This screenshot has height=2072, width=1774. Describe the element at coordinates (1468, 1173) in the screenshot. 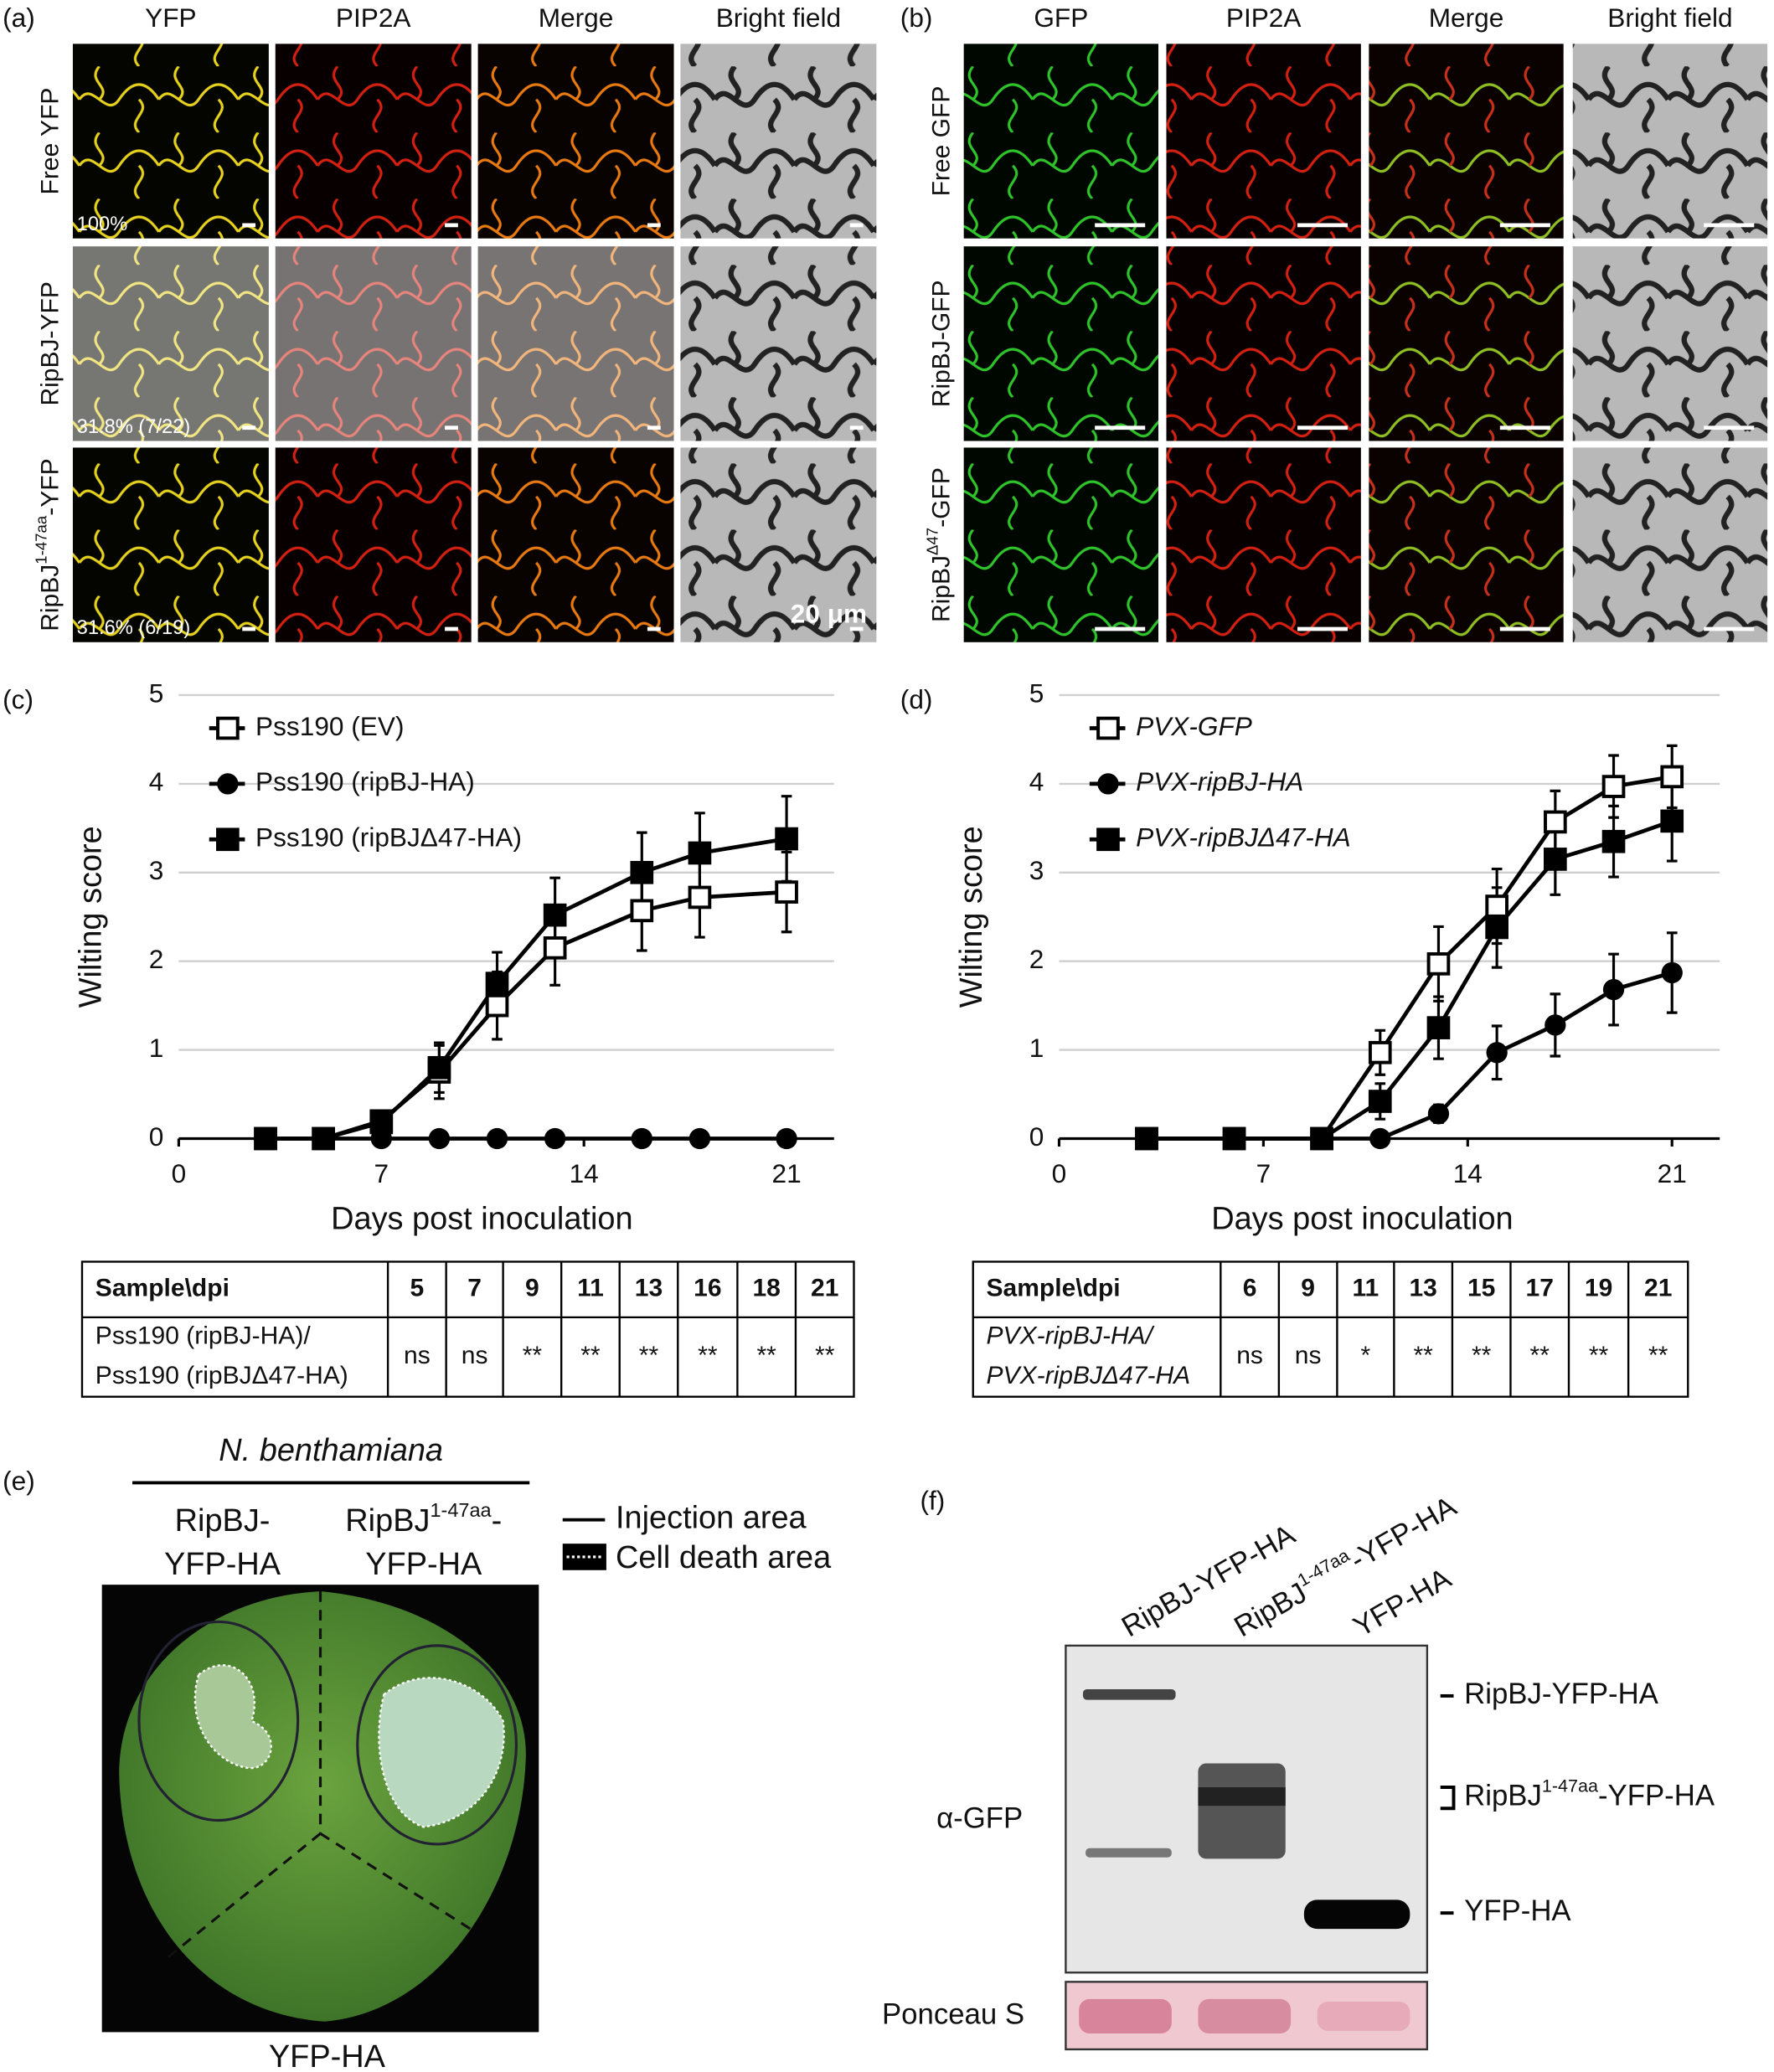

I see `x-tick-label: 14` at that location.